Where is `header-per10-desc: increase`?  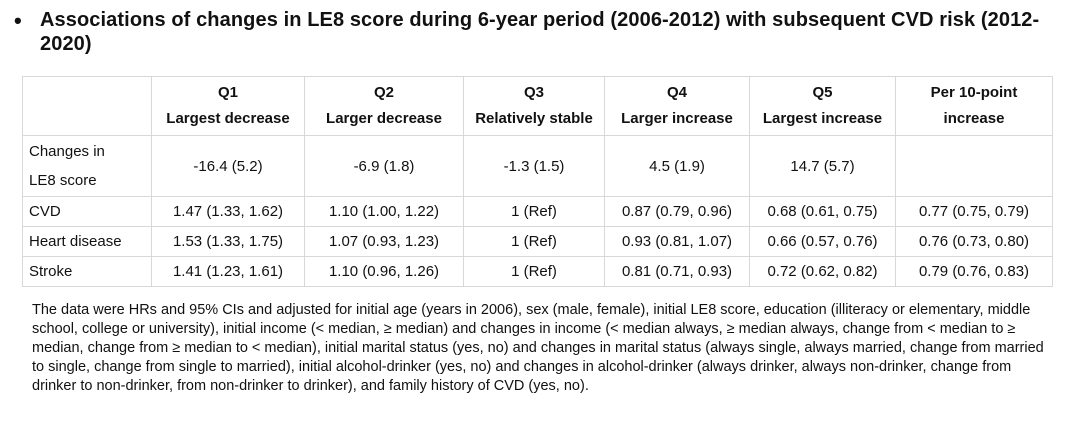 header-per10-desc: increase is located at coordinates (974, 118).